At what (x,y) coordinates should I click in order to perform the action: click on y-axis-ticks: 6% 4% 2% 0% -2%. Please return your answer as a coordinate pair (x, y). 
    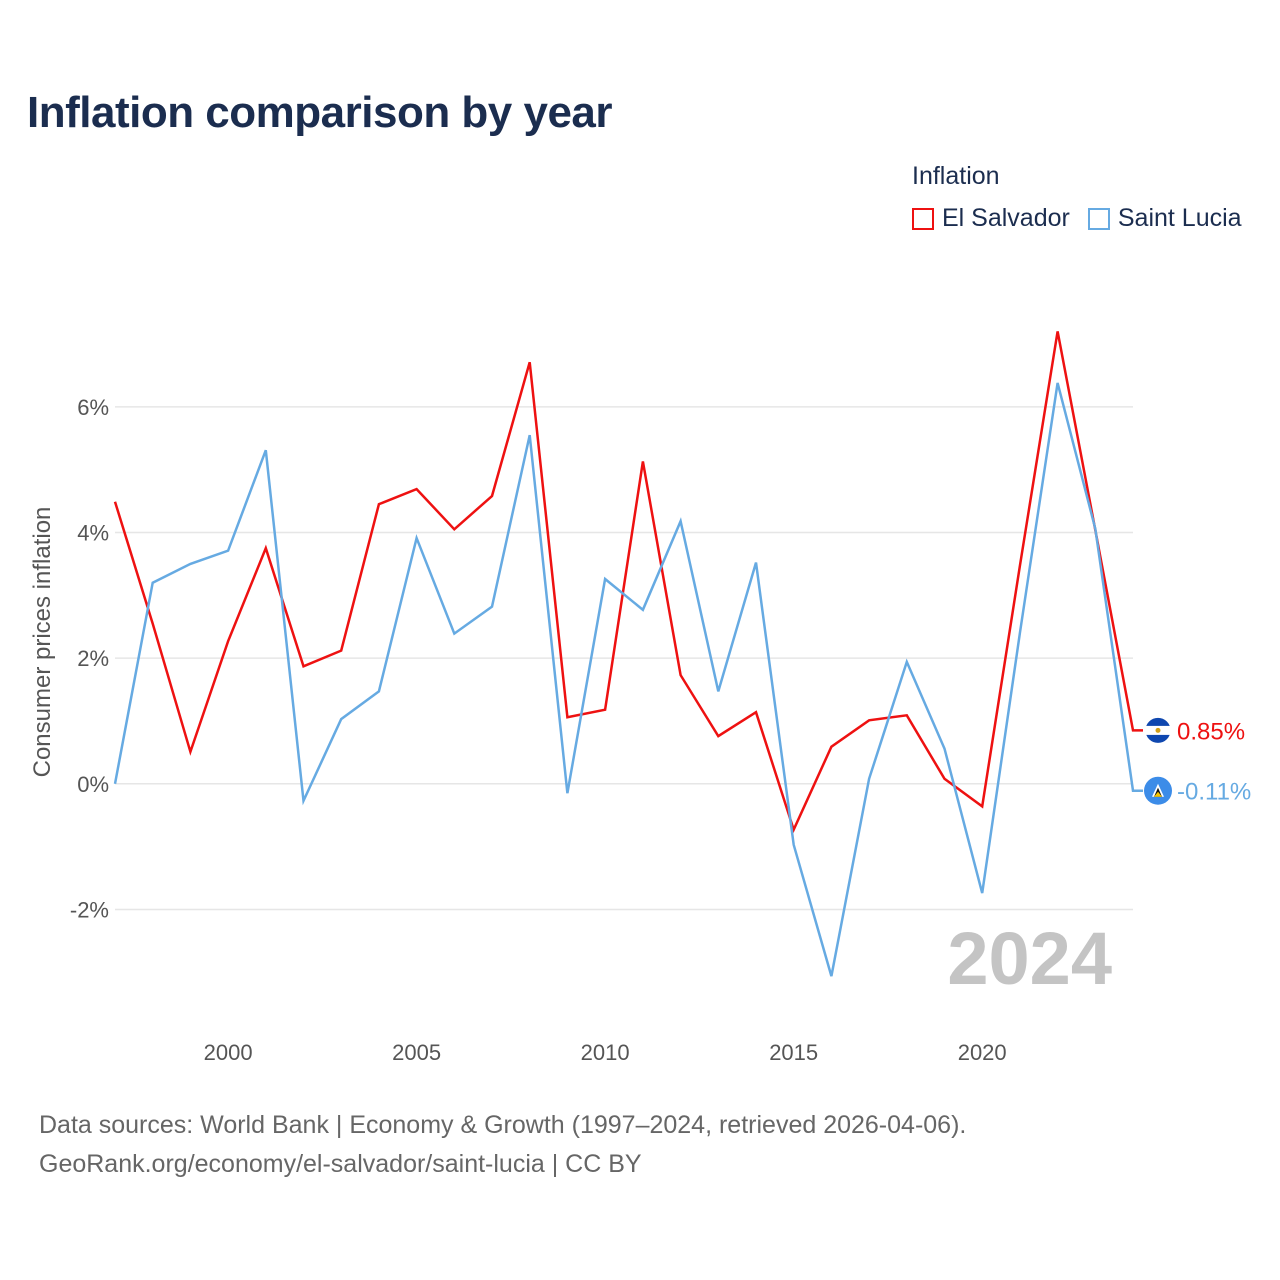
    Looking at the image, I should click on (89, 659).